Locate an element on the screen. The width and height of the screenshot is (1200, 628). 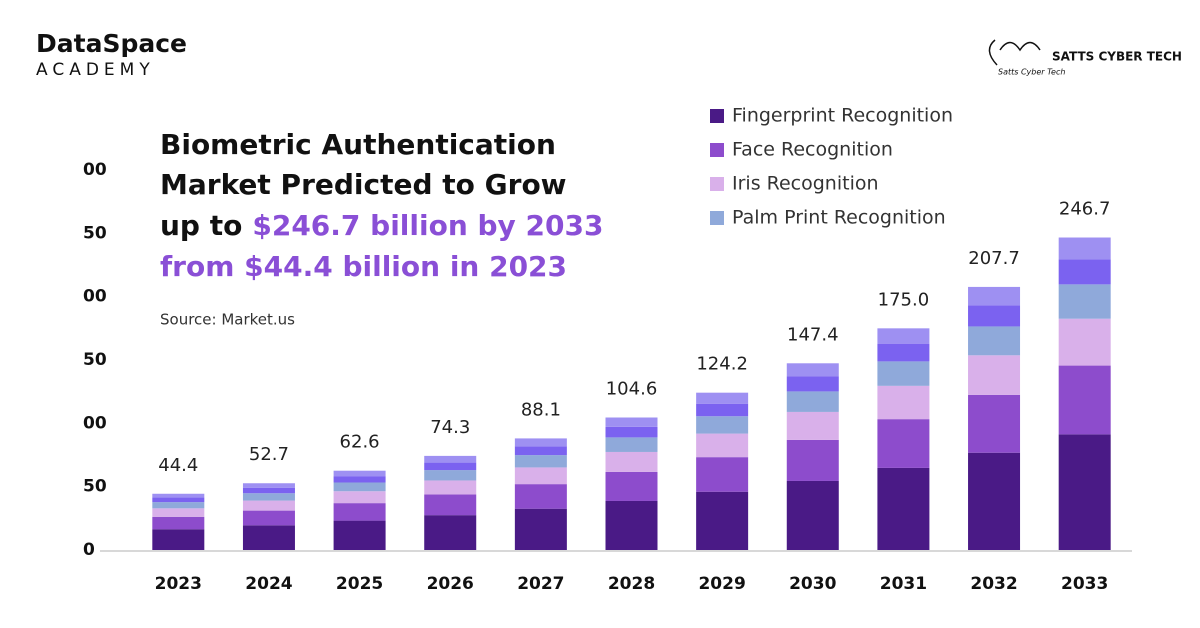
x-tick-label: 2029 is located at coordinates (721, 584).